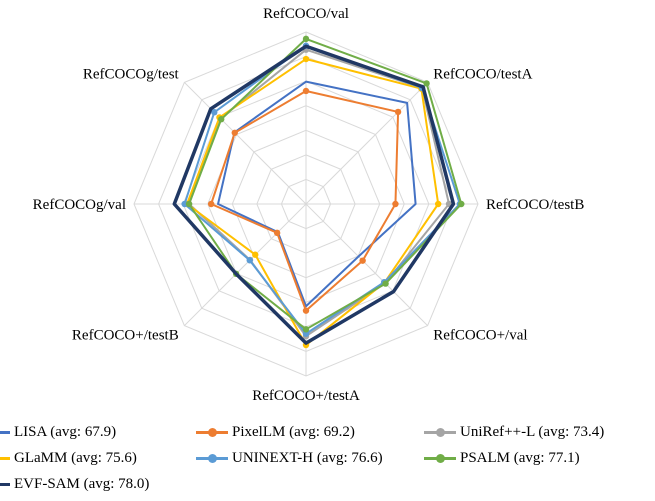  I want to click on series-pixellm, so click(304, 200).